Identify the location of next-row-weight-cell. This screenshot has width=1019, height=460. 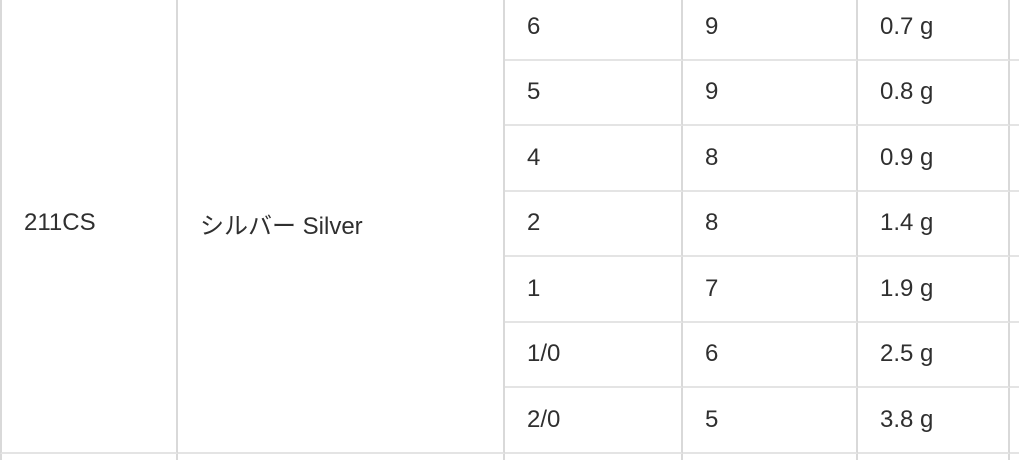
(934, 456).